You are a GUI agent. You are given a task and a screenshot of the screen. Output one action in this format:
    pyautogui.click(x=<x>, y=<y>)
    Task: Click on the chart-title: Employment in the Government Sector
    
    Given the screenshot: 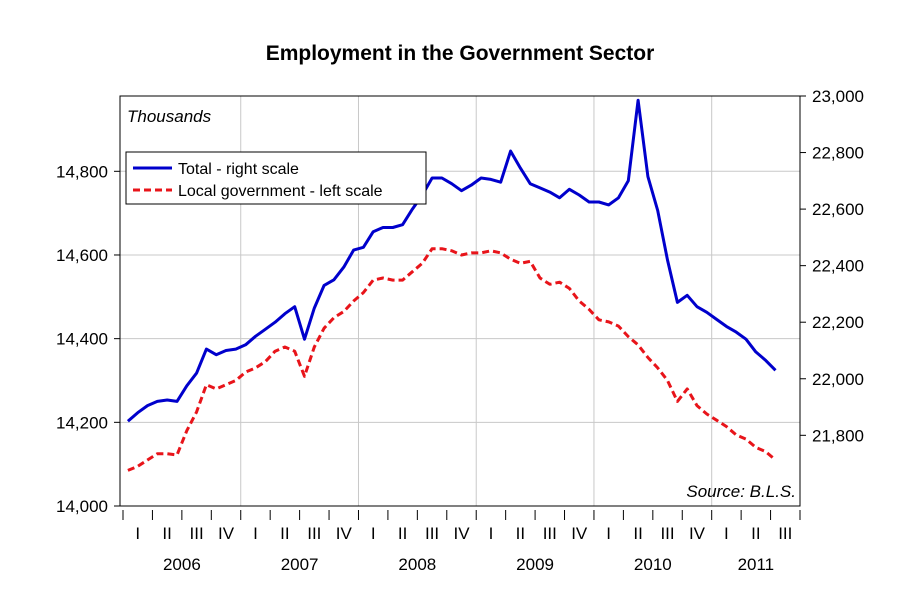 What is the action you would take?
    pyautogui.click(x=460, y=53)
    